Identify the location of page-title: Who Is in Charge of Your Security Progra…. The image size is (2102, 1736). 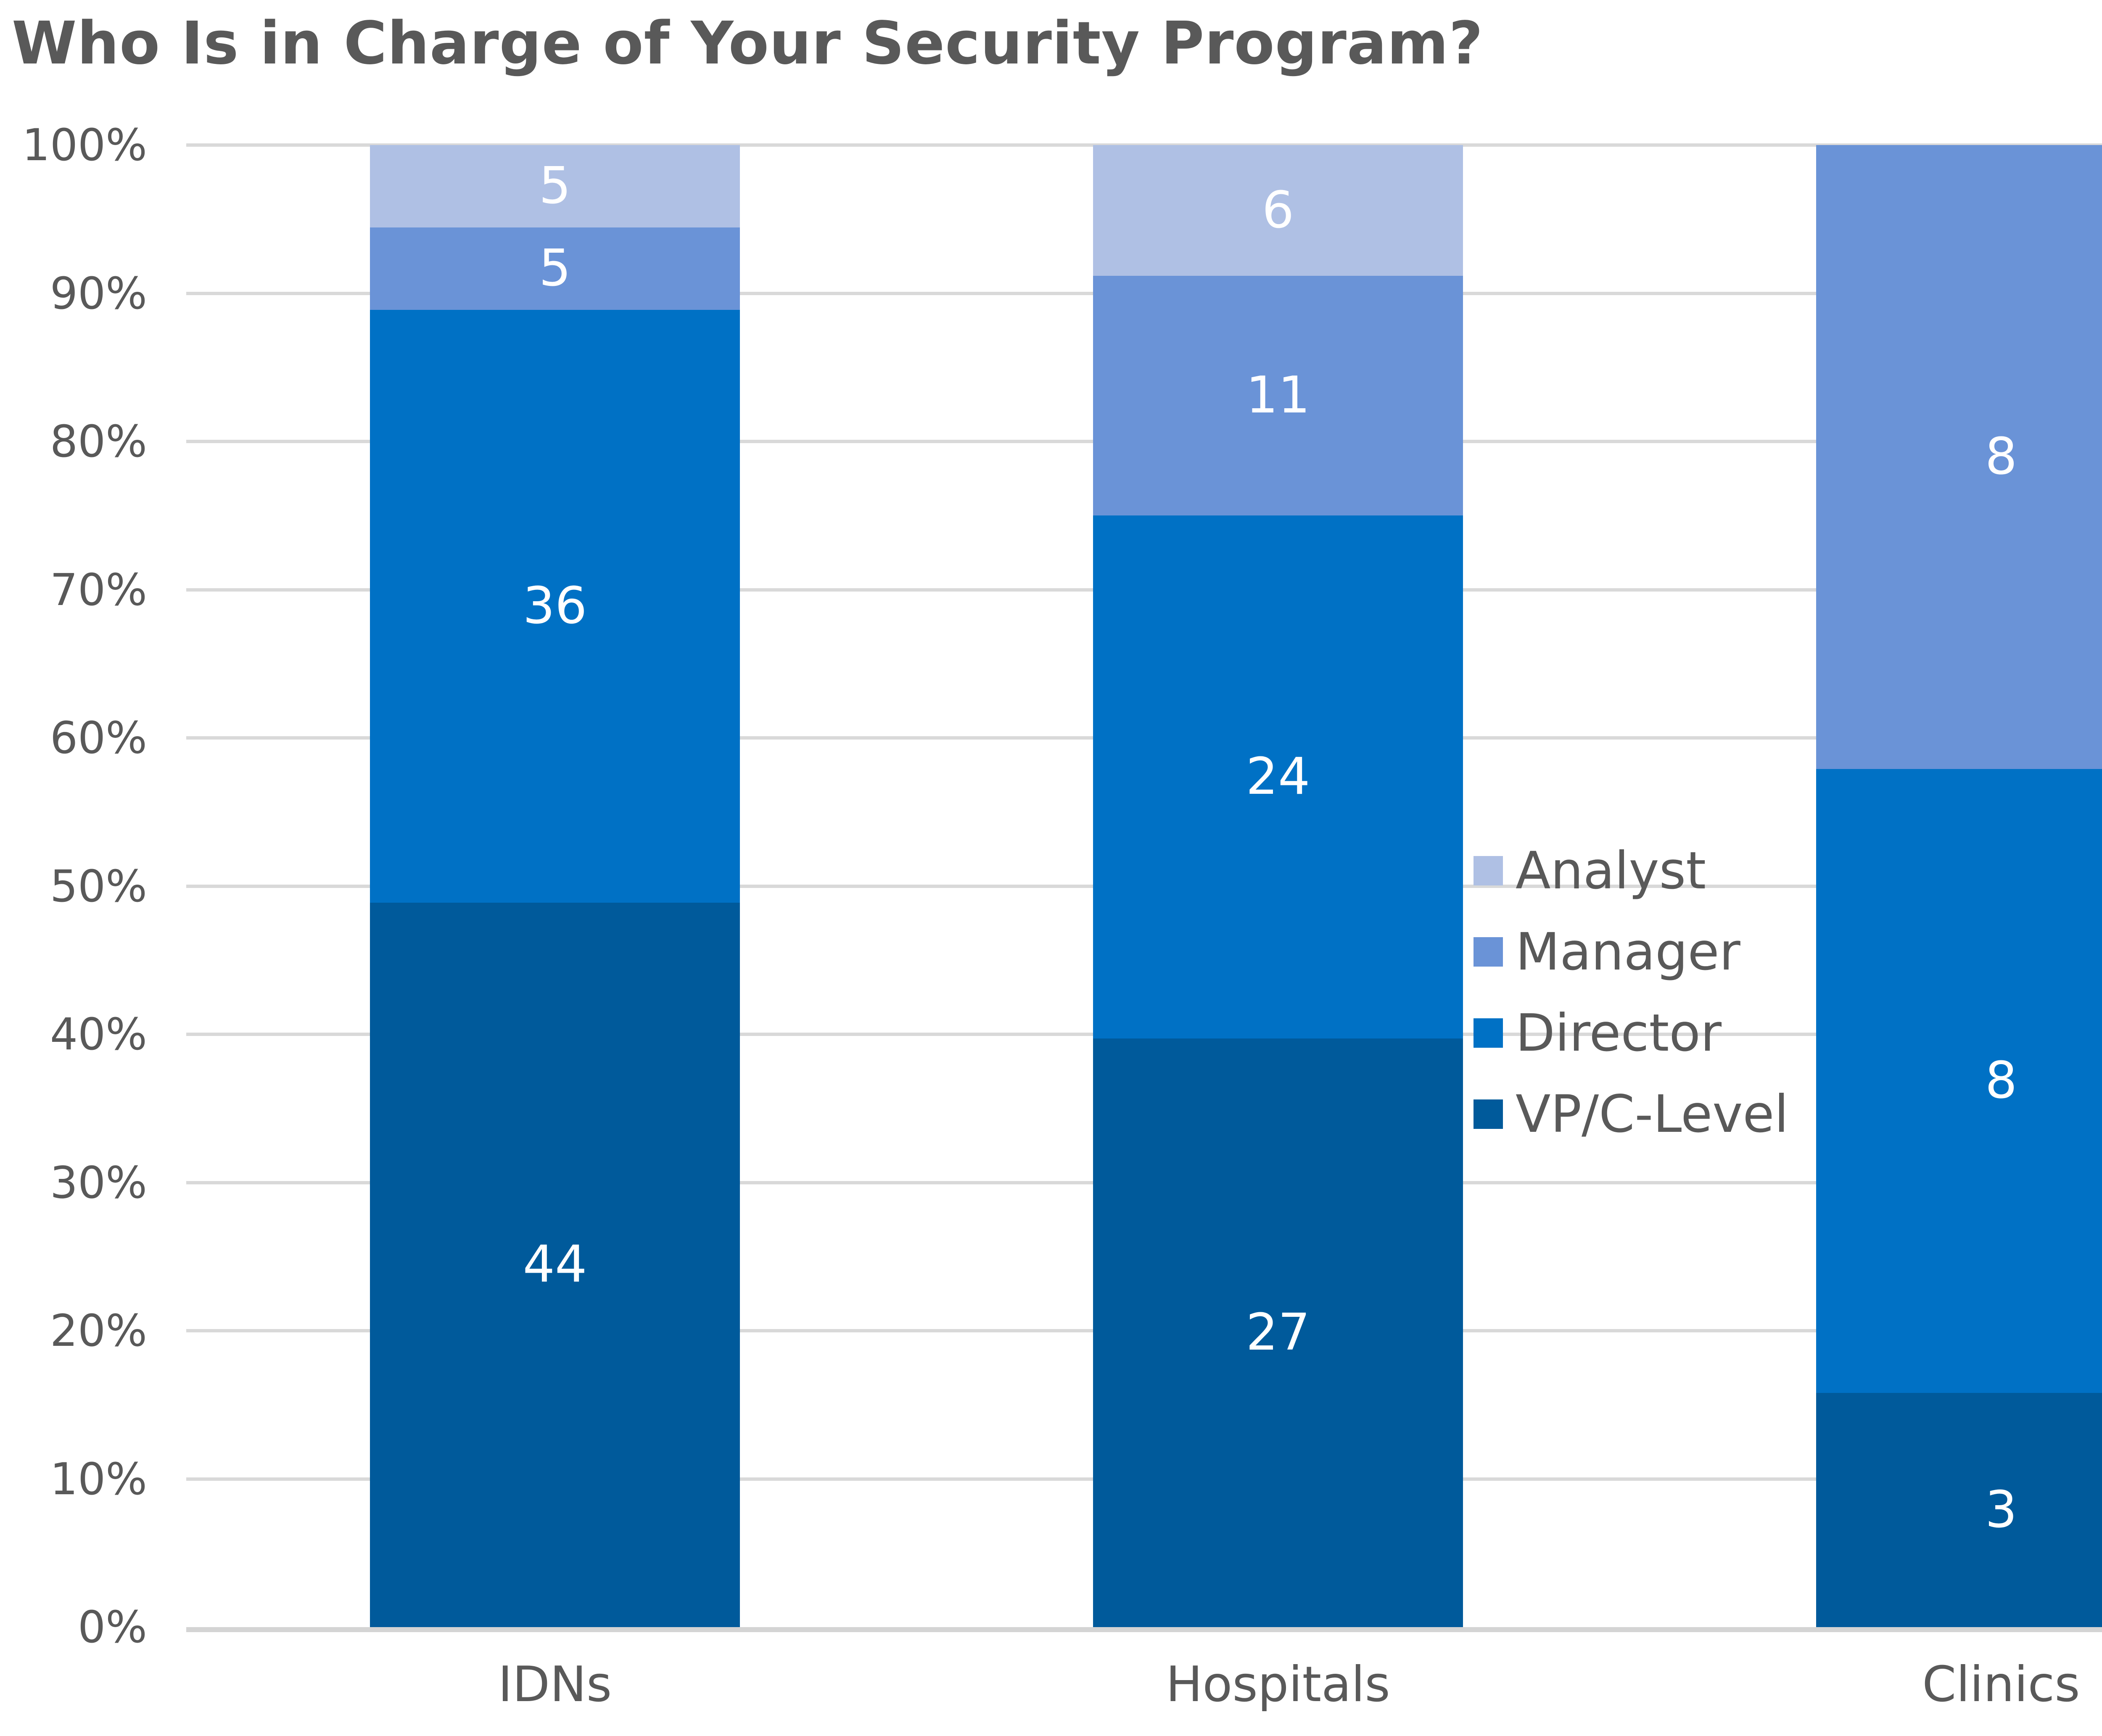
(748, 43).